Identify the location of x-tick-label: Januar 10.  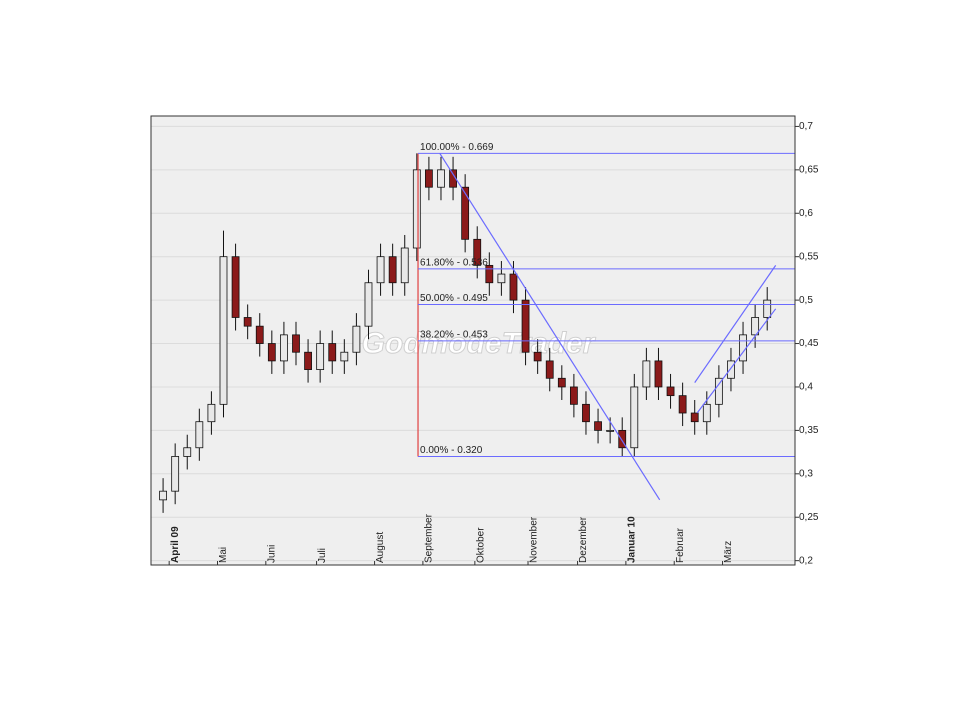
(632, 539).